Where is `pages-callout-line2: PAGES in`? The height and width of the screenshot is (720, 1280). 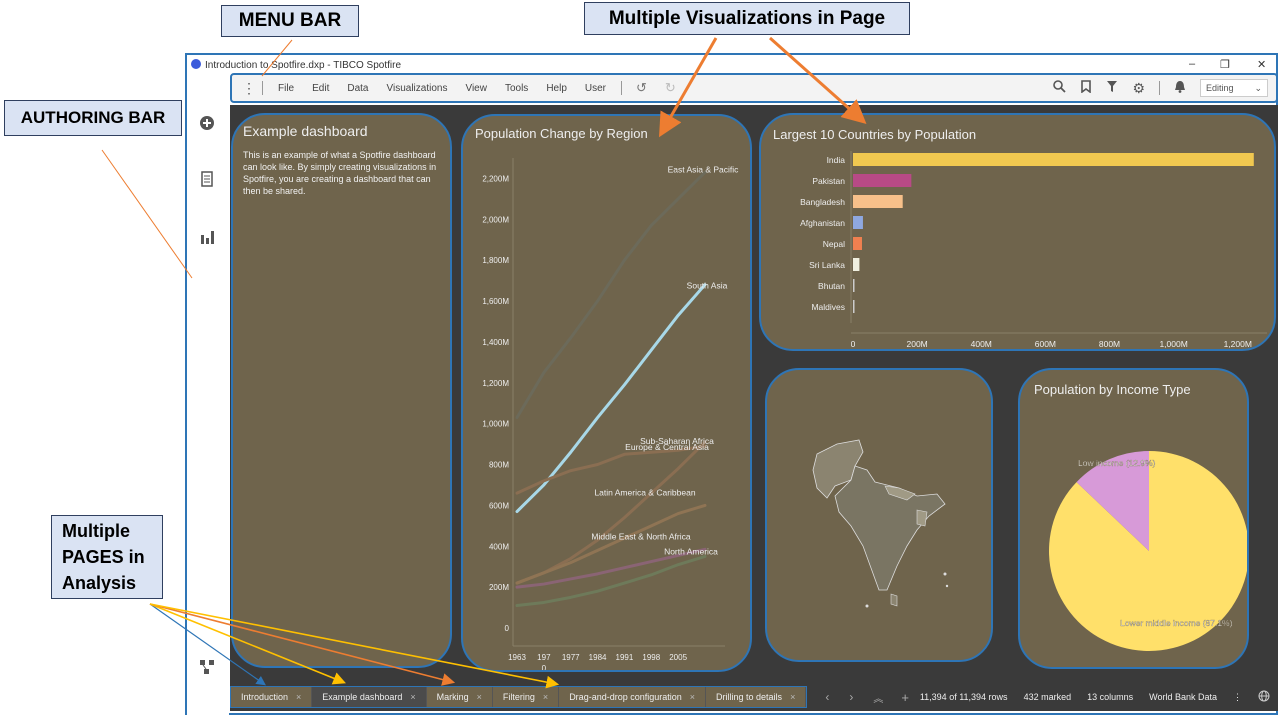 pages-callout-line2: PAGES in is located at coordinates (103, 557).